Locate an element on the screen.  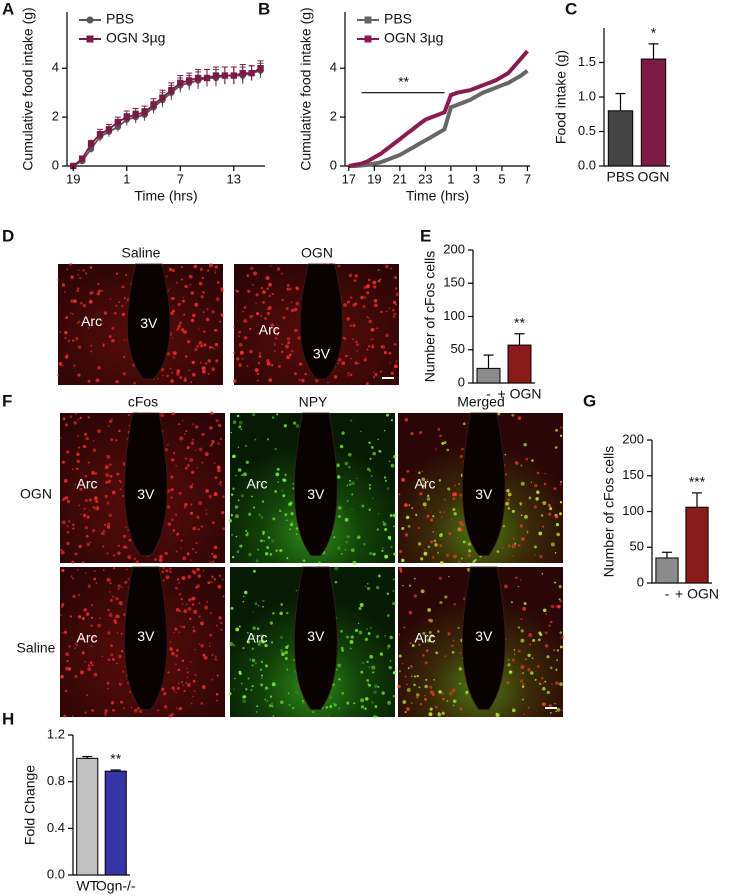
point is located at coordinates (233, 75).